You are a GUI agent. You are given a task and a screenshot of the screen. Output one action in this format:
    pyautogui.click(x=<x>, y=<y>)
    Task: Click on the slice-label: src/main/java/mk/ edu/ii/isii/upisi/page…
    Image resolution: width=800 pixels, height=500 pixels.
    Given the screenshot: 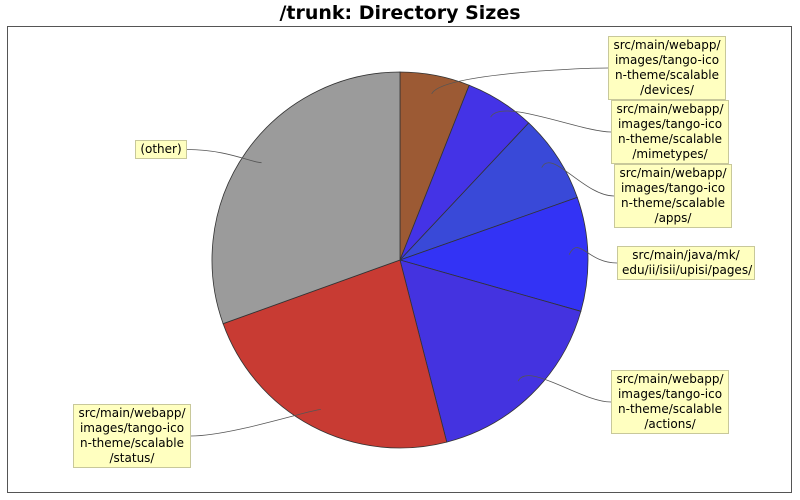 What is the action you would take?
    pyautogui.click(x=686, y=263)
    